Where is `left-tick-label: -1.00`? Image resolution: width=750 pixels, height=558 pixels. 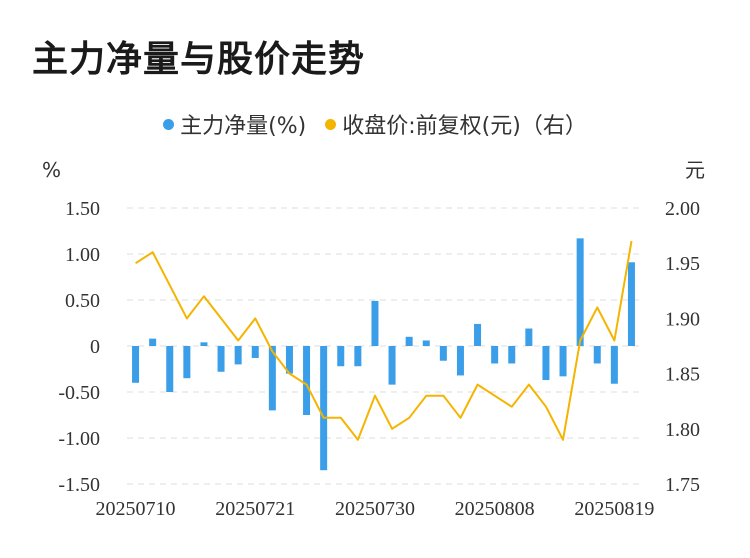 left-tick-label: -1.00 is located at coordinates (79, 439).